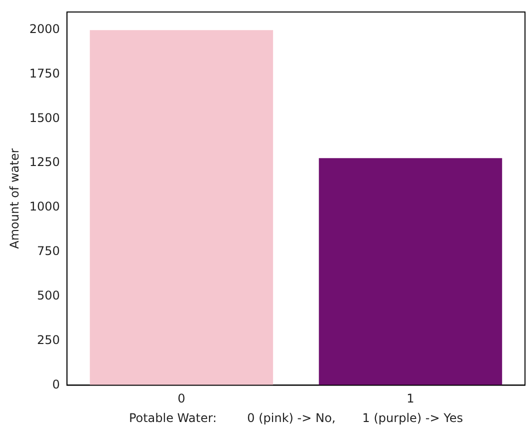 Image resolution: width=527 pixels, height=428 pixels. What do you see at coordinates (44, 162) in the screenshot?
I see `y-tick-label: 1250` at bounding box center [44, 162].